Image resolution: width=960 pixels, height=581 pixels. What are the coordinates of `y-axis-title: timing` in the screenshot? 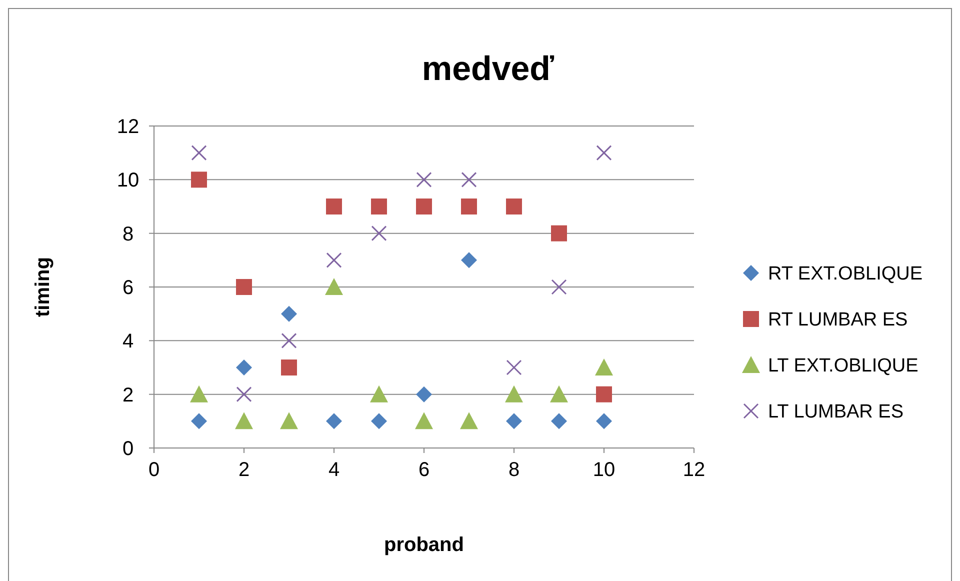 It's located at (43, 287).